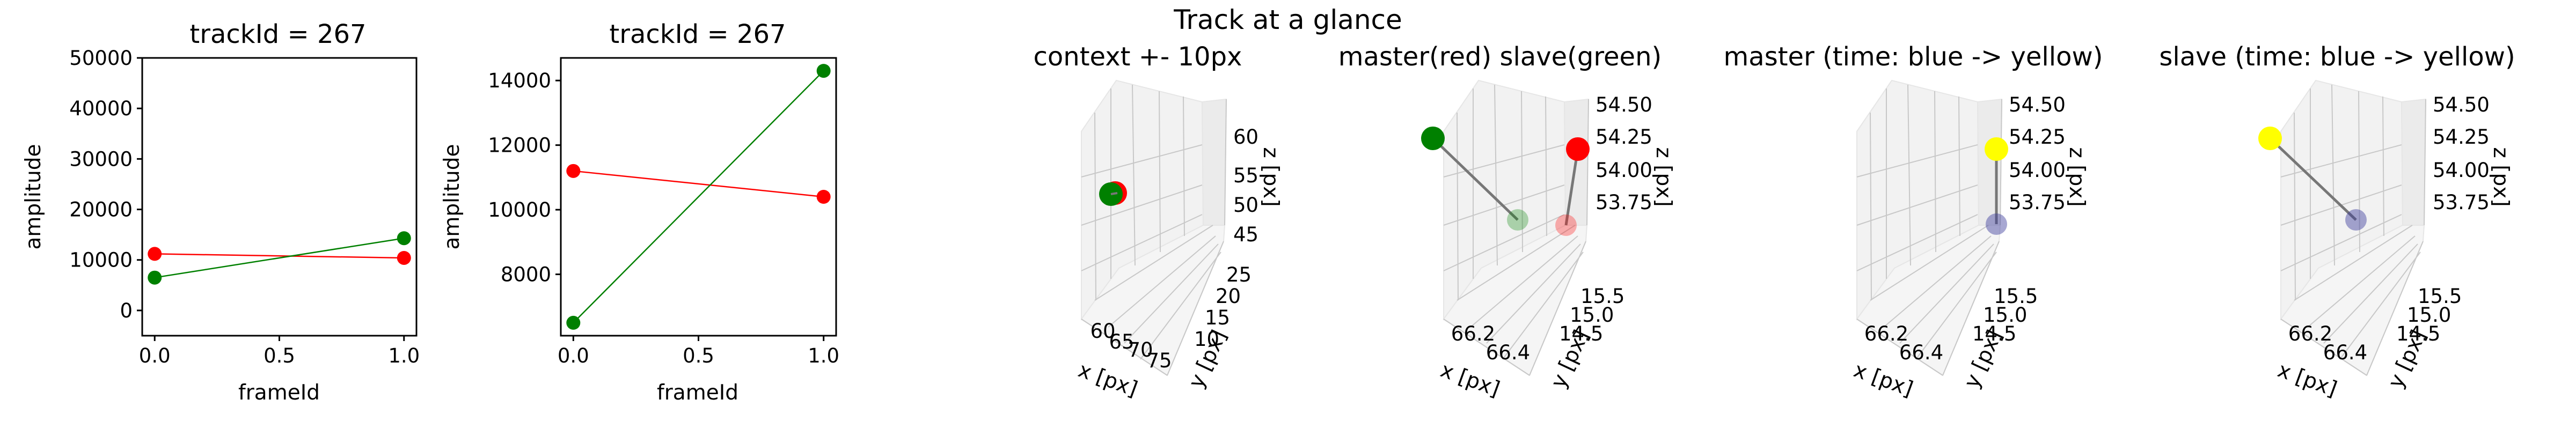 This screenshot has height=429, width=2576. I want to click on early-point, so click(2356, 220).